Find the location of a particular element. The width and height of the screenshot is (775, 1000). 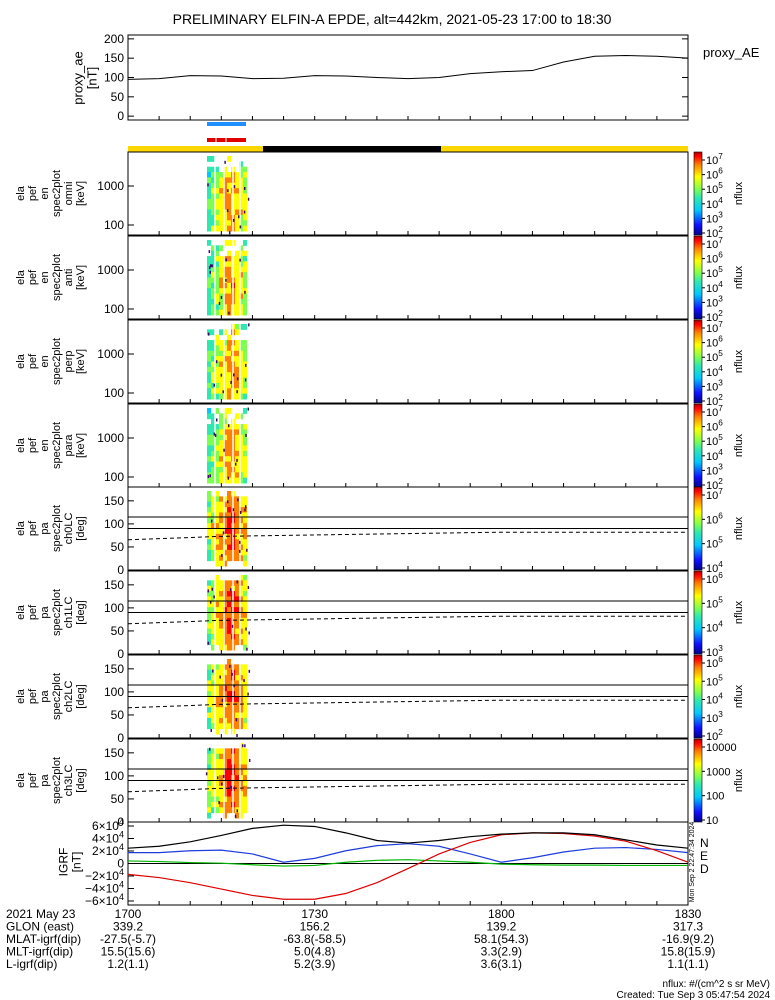

colorbar-tick-label: 10³ is located at coordinates (714, 469).